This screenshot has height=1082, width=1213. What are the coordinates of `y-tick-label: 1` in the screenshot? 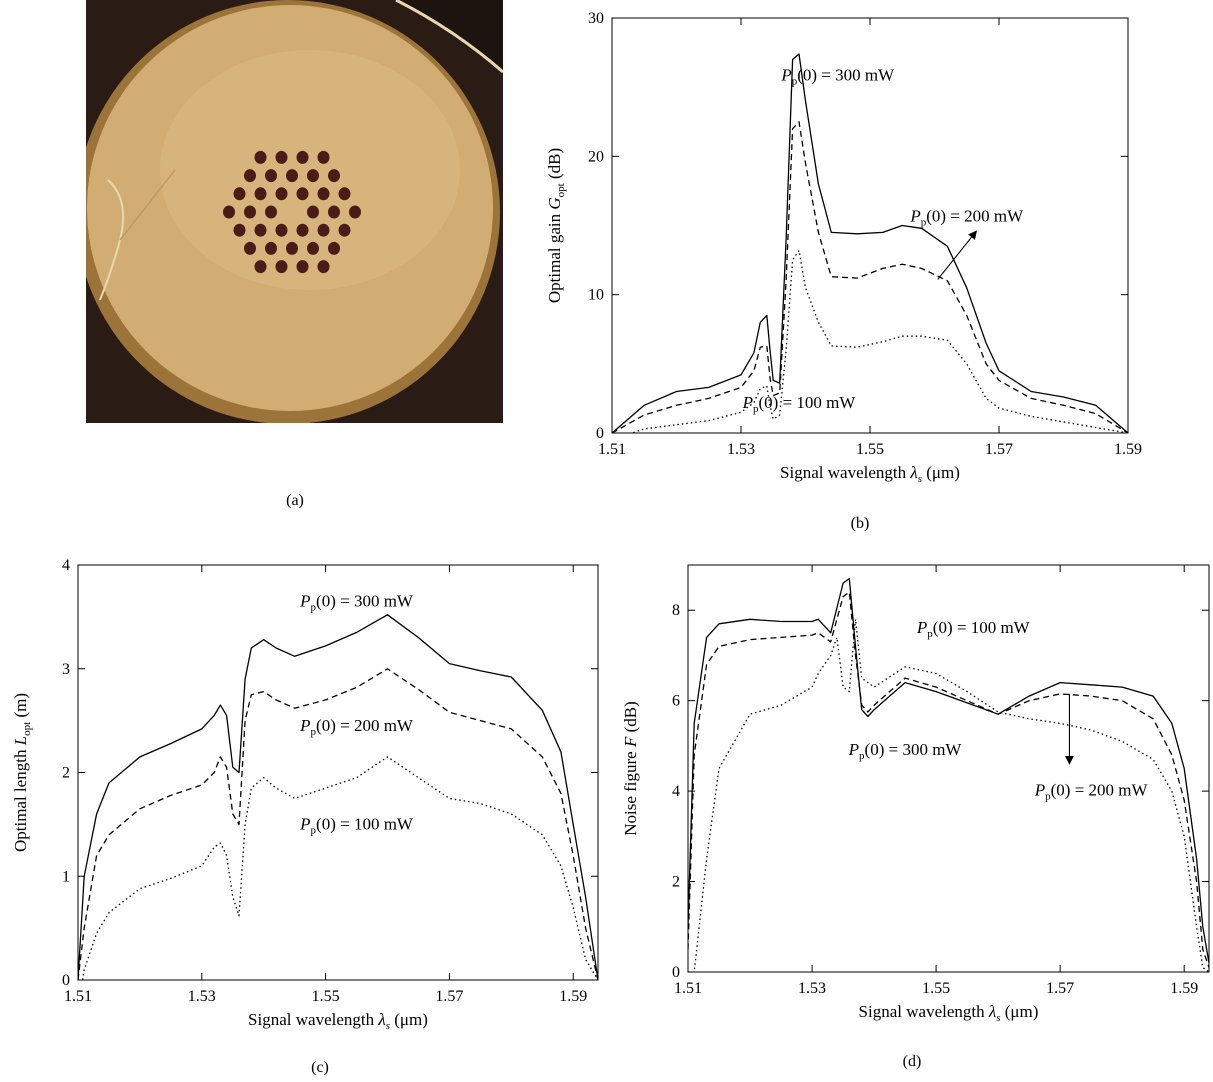 It's located at (66, 876).